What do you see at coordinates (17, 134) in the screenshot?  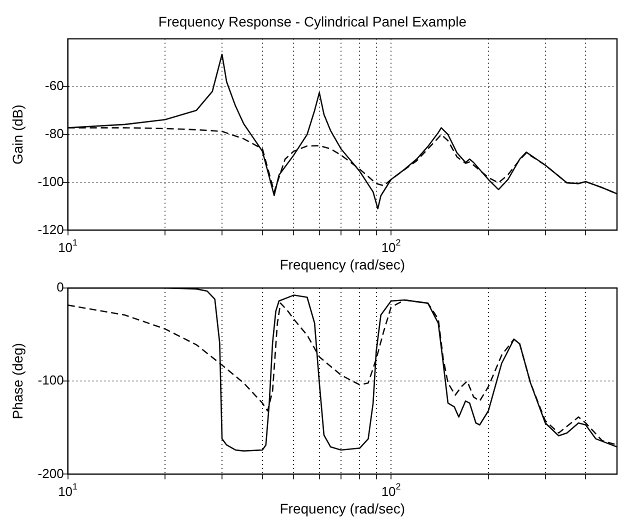 I see `y-axis-title: Gain (dB)` at bounding box center [17, 134].